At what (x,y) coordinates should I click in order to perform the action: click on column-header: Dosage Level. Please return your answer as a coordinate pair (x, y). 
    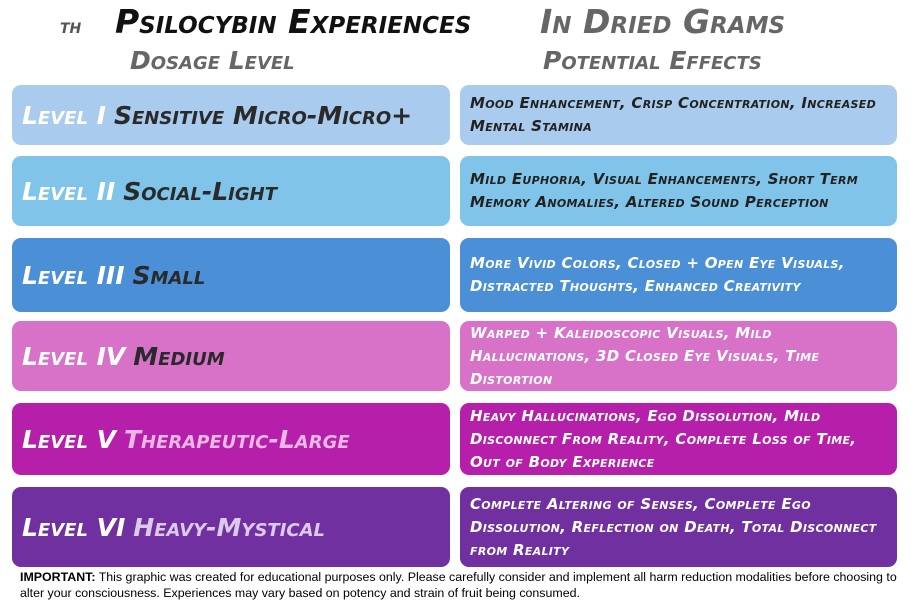
    Looking at the image, I should click on (212, 60).